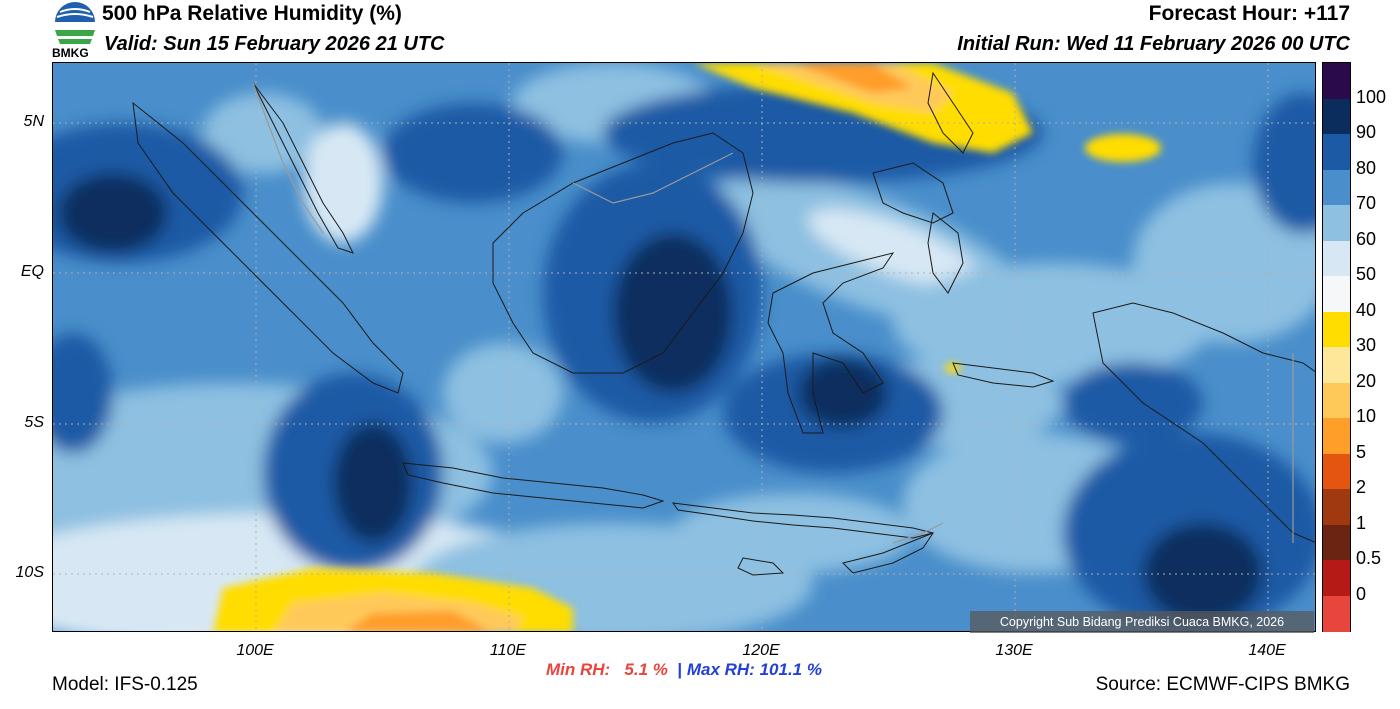  I want to click on max-rh-value: 101.1 %, so click(790, 669).